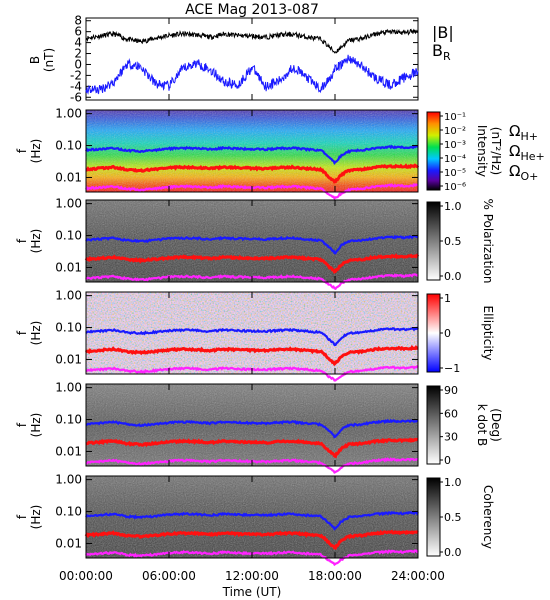  Describe the element at coordinates (433, 241) in the screenshot. I see `polarization-colorbar` at that location.